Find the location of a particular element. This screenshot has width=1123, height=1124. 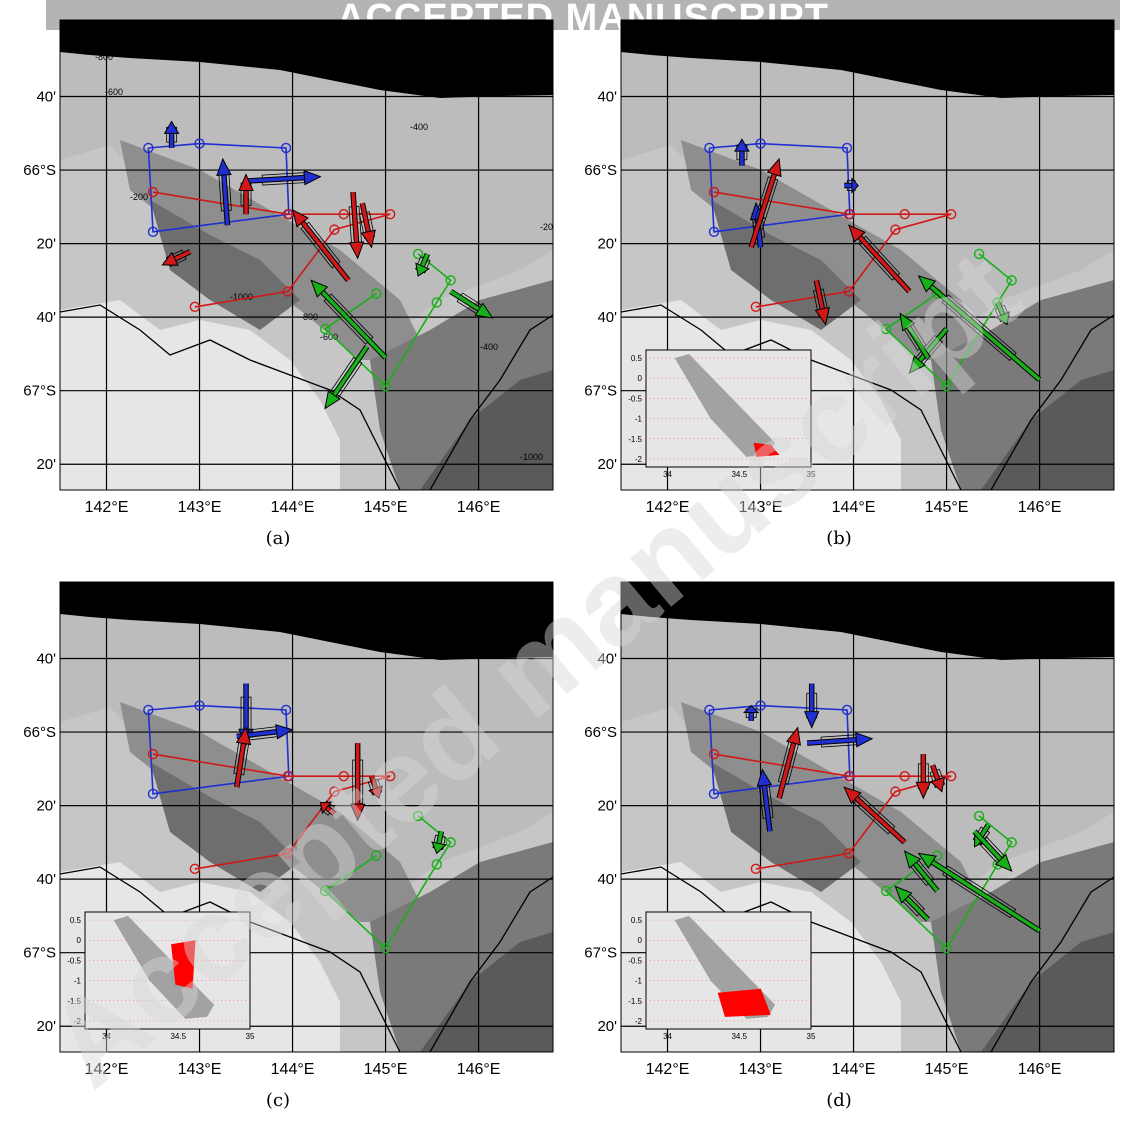

inset-y-tick-label: -1.5 is located at coordinates (635, 1001).